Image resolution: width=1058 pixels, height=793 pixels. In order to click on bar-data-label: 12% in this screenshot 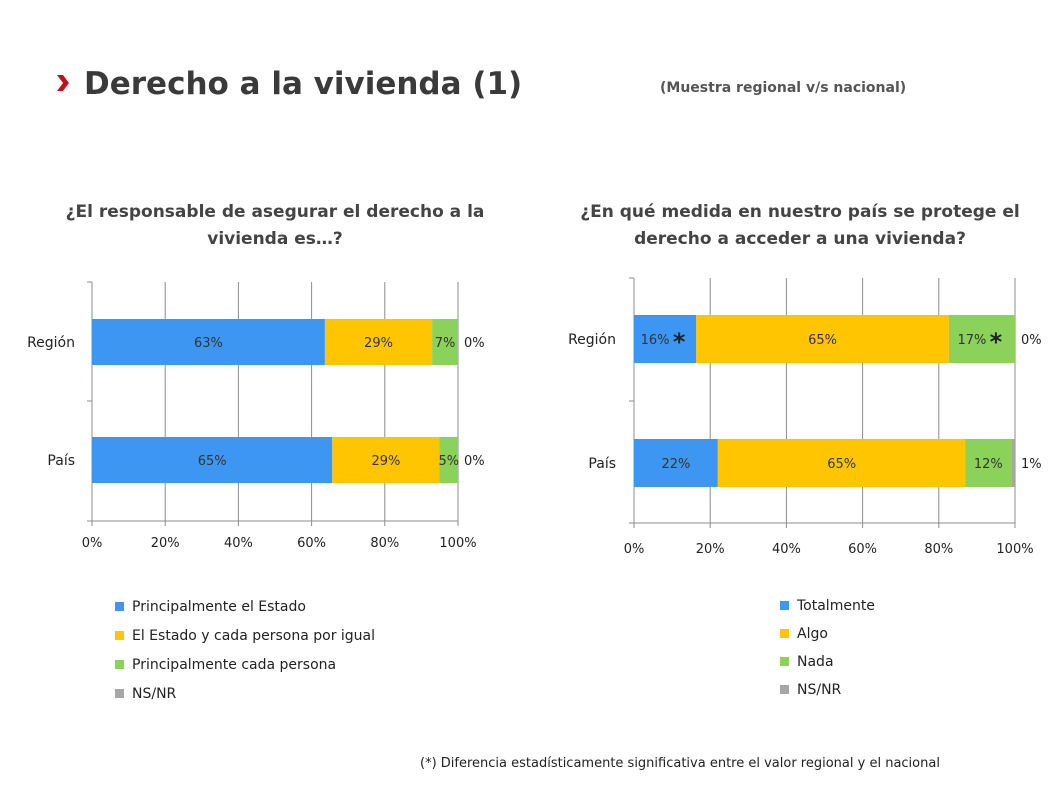, I will do `click(988, 464)`.